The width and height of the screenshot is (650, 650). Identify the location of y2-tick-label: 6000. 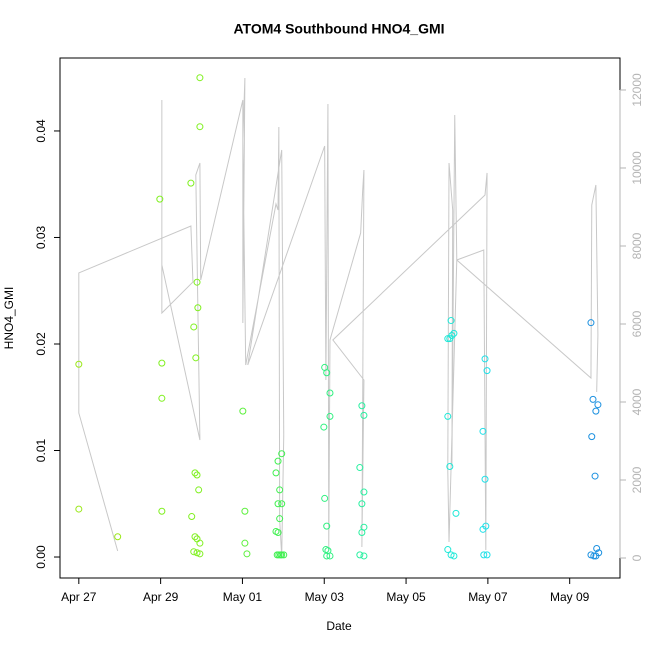
(637, 323).